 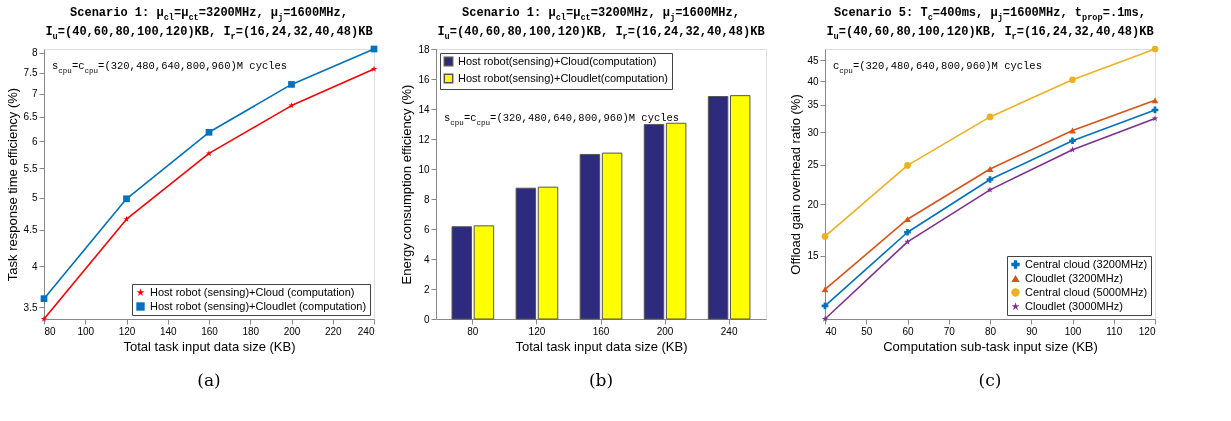 What do you see at coordinates (407, 184) in the screenshot?
I see `y-axis-title: Energy consumption efficiency (%)` at bounding box center [407, 184].